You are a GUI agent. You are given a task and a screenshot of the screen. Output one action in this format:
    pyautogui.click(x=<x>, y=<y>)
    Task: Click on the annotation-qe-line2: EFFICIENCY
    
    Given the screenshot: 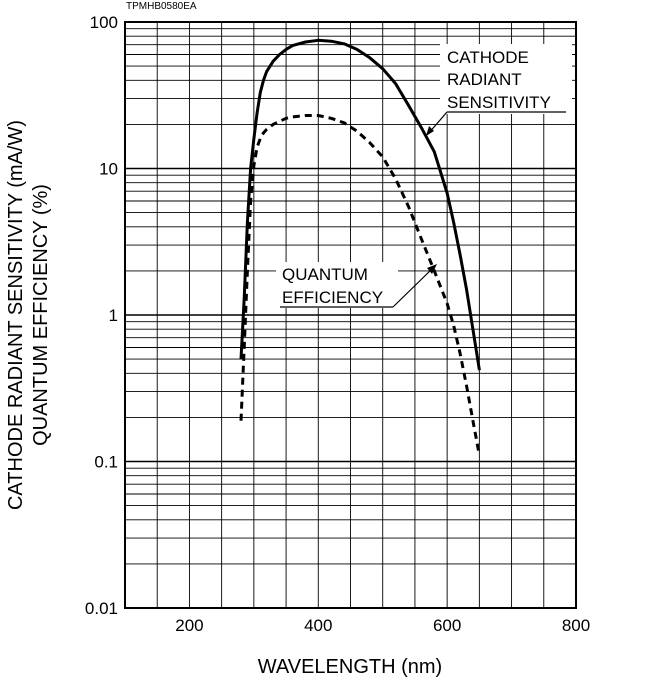 What is the action you would take?
    pyautogui.click(x=332, y=297)
    